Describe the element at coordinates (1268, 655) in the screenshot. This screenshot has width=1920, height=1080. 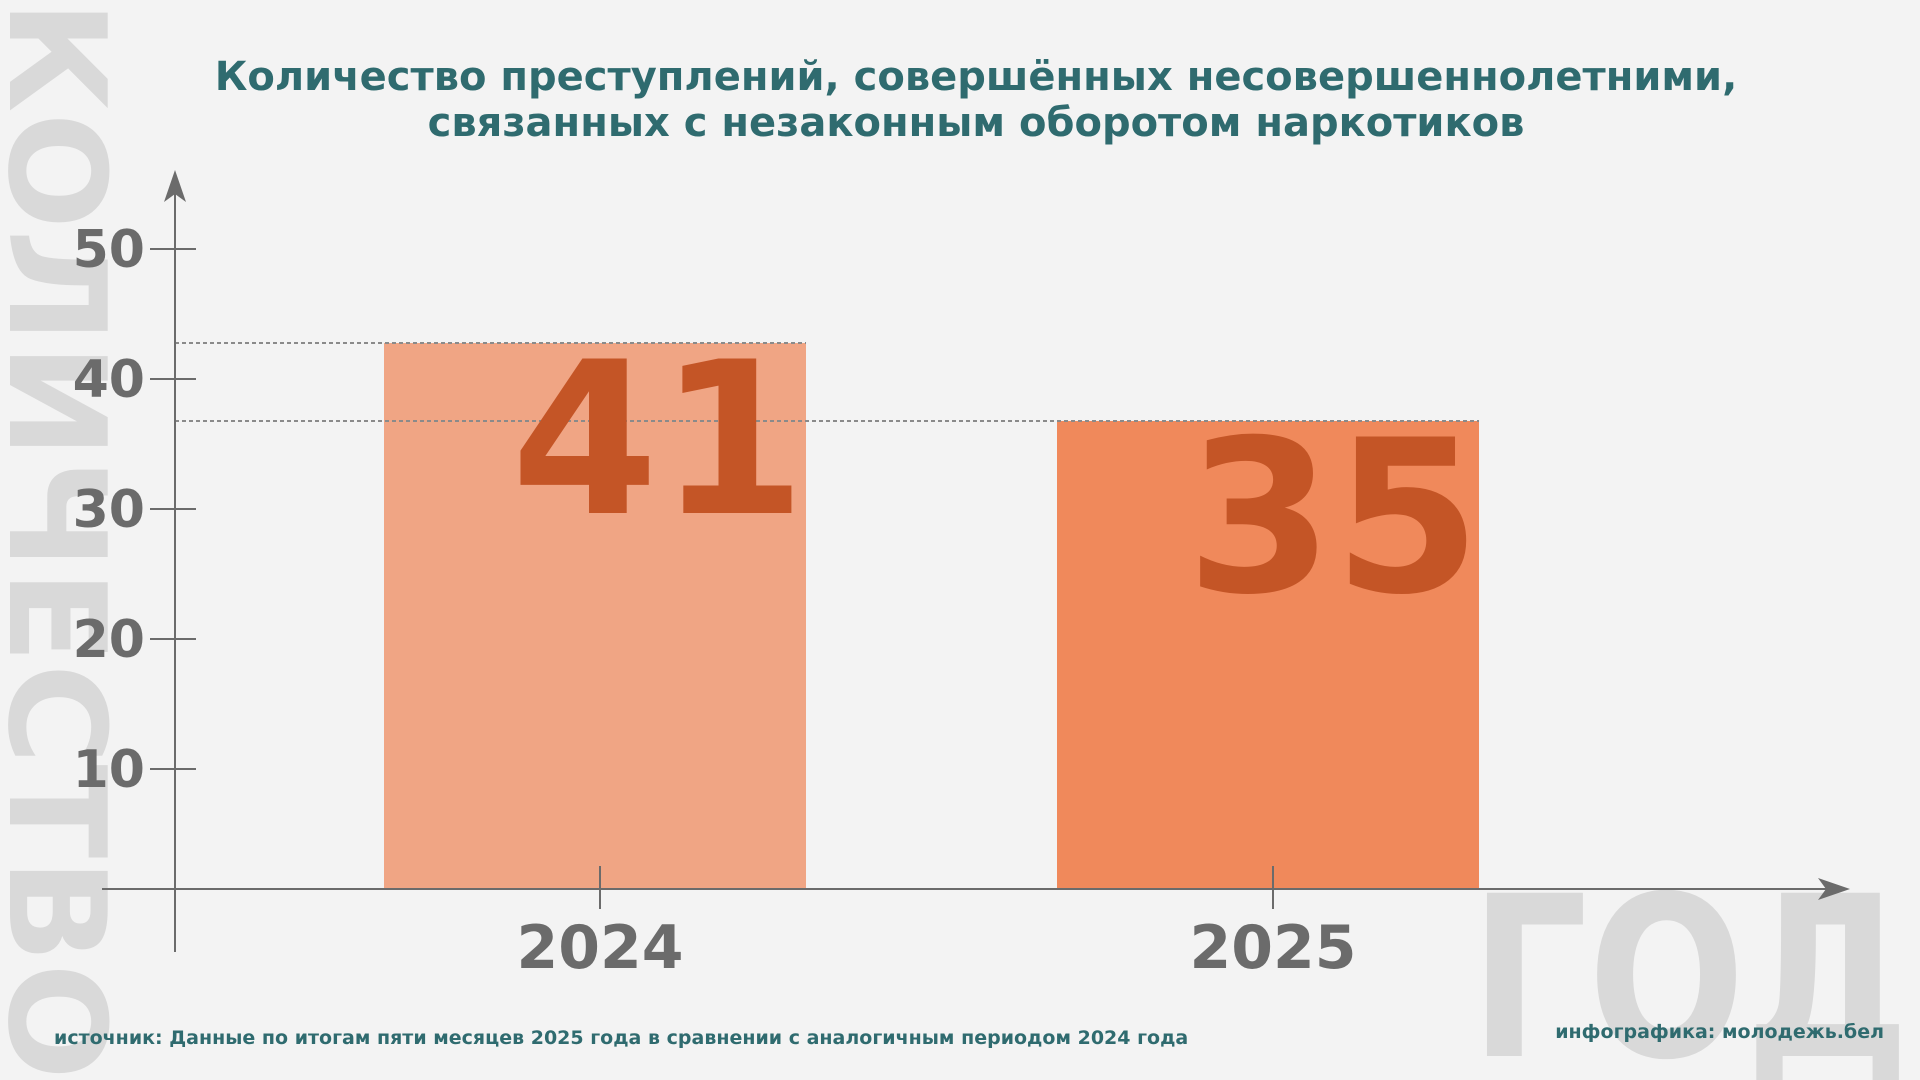
I see `bar-2025` at that location.